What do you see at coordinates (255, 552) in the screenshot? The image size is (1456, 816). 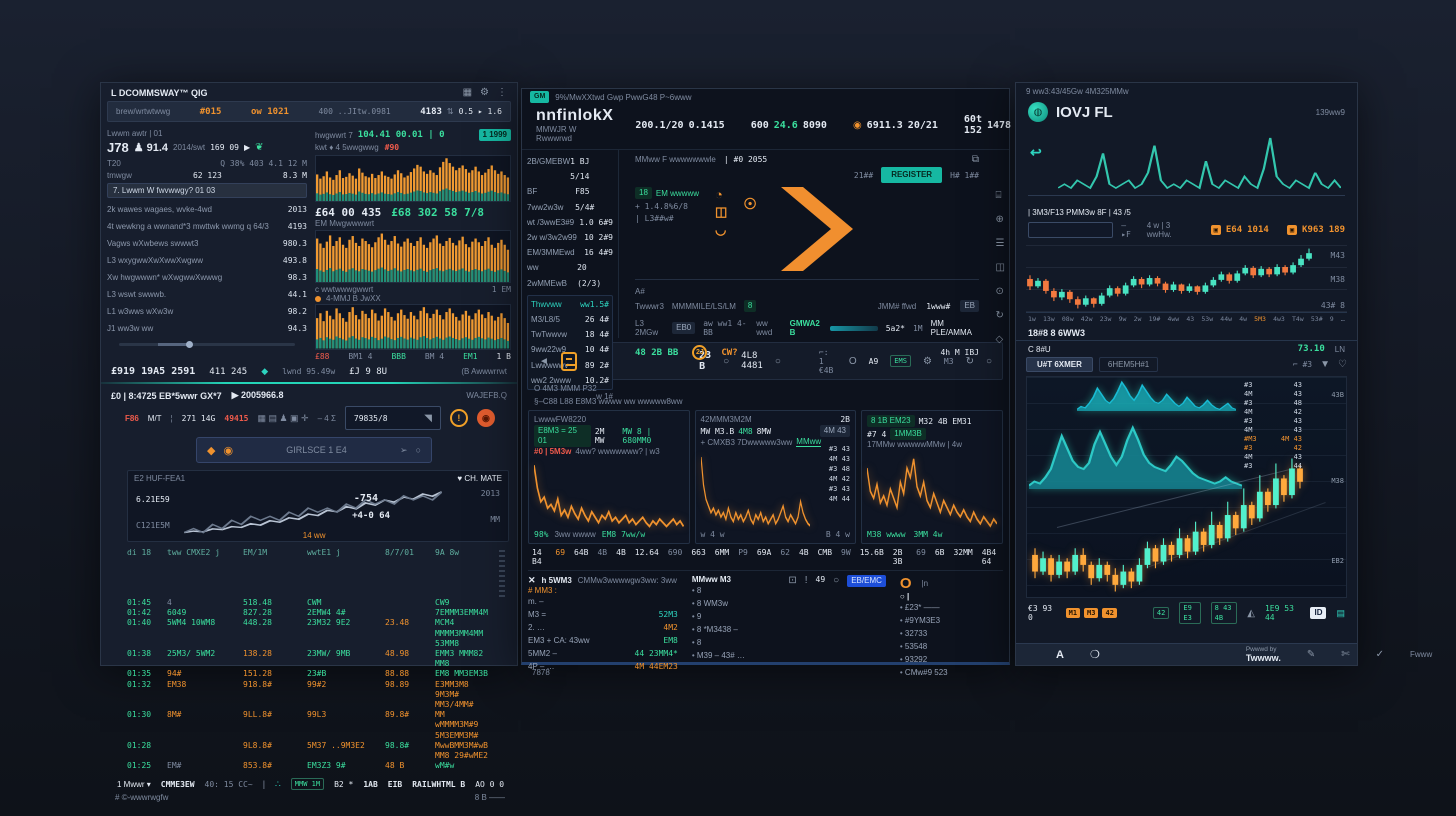 I see `col-header: EM/1M` at bounding box center [255, 552].